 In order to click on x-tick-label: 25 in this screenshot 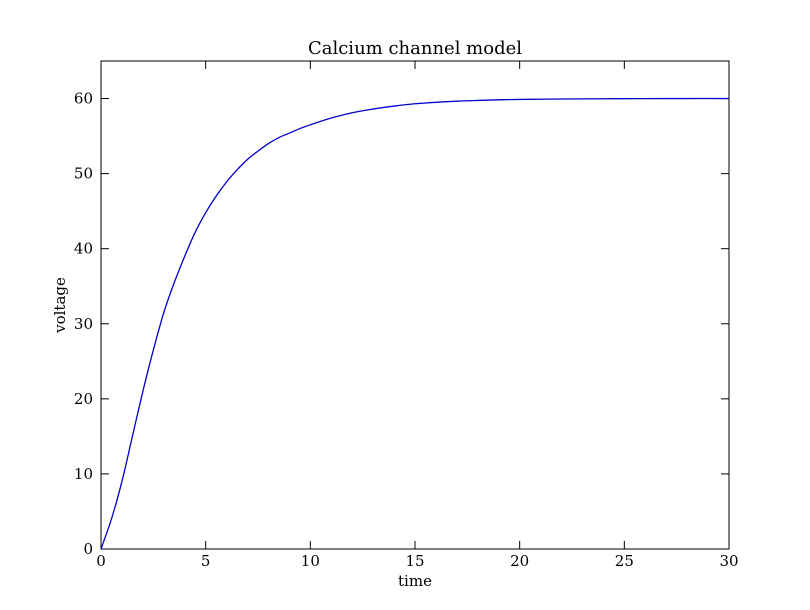, I will do `click(624, 561)`.